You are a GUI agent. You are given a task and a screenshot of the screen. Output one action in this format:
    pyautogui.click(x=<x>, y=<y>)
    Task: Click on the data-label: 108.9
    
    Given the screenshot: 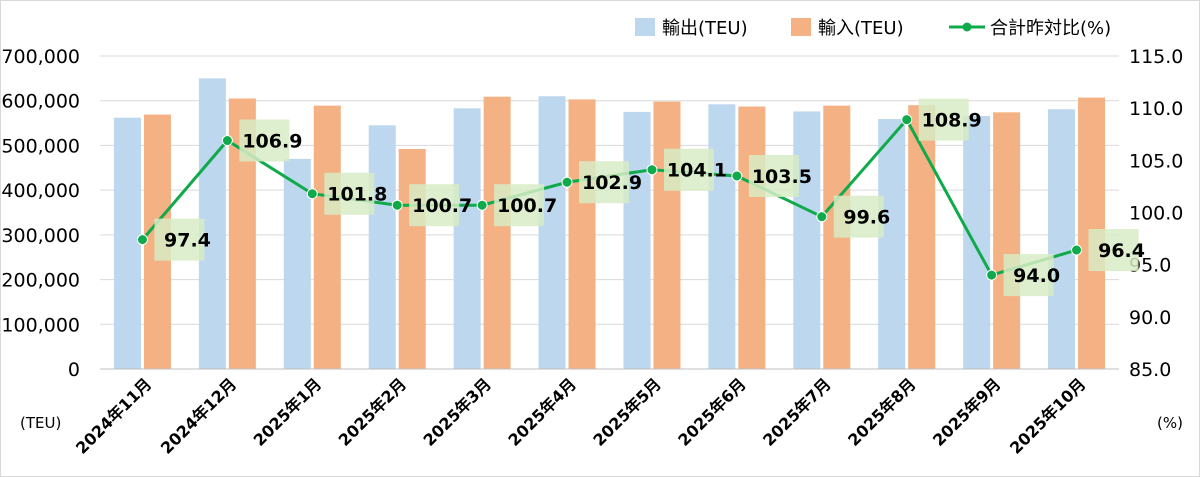 What is the action you would take?
    pyautogui.click(x=952, y=121)
    